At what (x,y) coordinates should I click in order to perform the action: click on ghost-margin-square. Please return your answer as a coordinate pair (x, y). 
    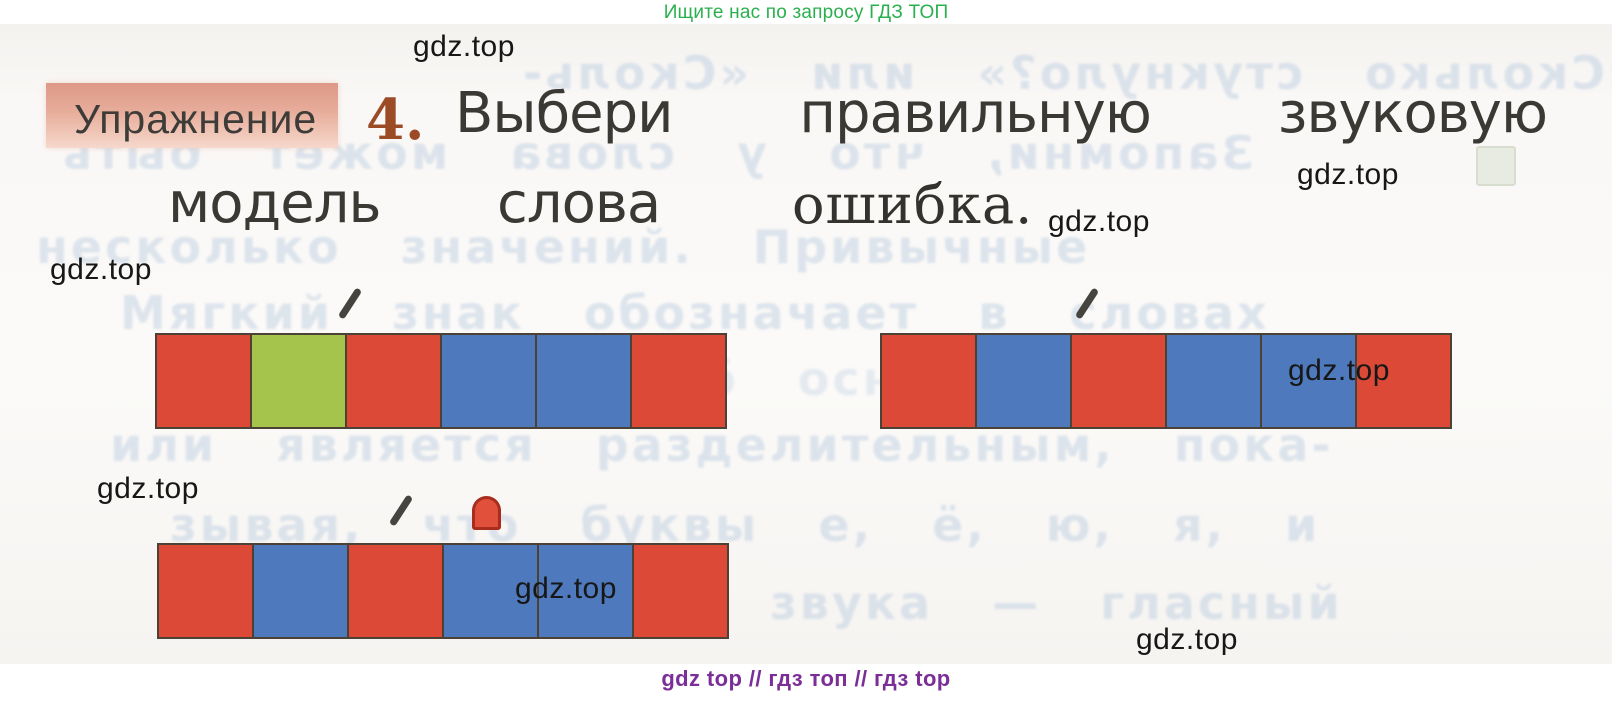
    Looking at the image, I should click on (1496, 166).